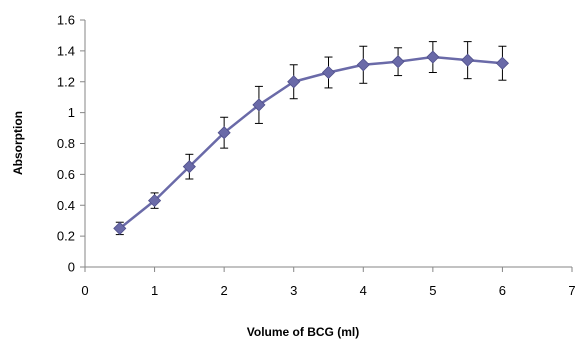  What do you see at coordinates (71, 267) in the screenshot?
I see `y-tick-label: 0` at bounding box center [71, 267].